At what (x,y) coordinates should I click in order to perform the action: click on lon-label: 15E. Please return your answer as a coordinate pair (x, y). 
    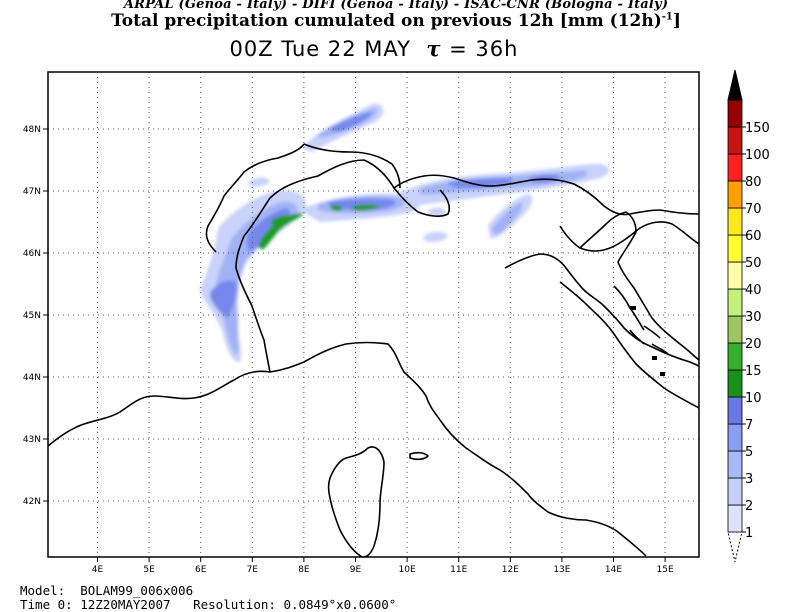
    Looking at the image, I should click on (665, 570).